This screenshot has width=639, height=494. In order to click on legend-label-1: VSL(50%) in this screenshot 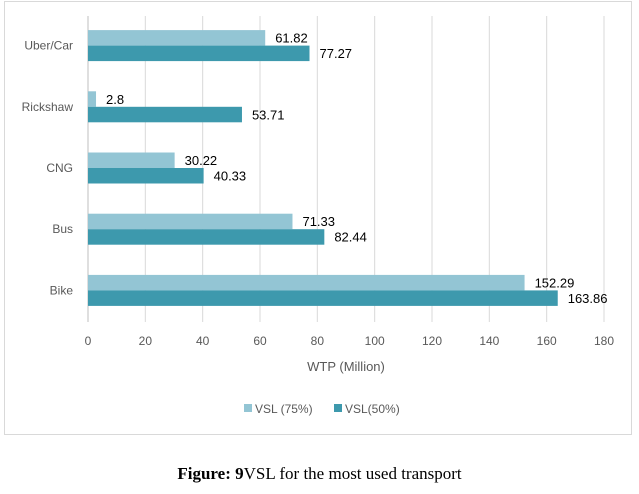, I will do `click(372, 409)`.